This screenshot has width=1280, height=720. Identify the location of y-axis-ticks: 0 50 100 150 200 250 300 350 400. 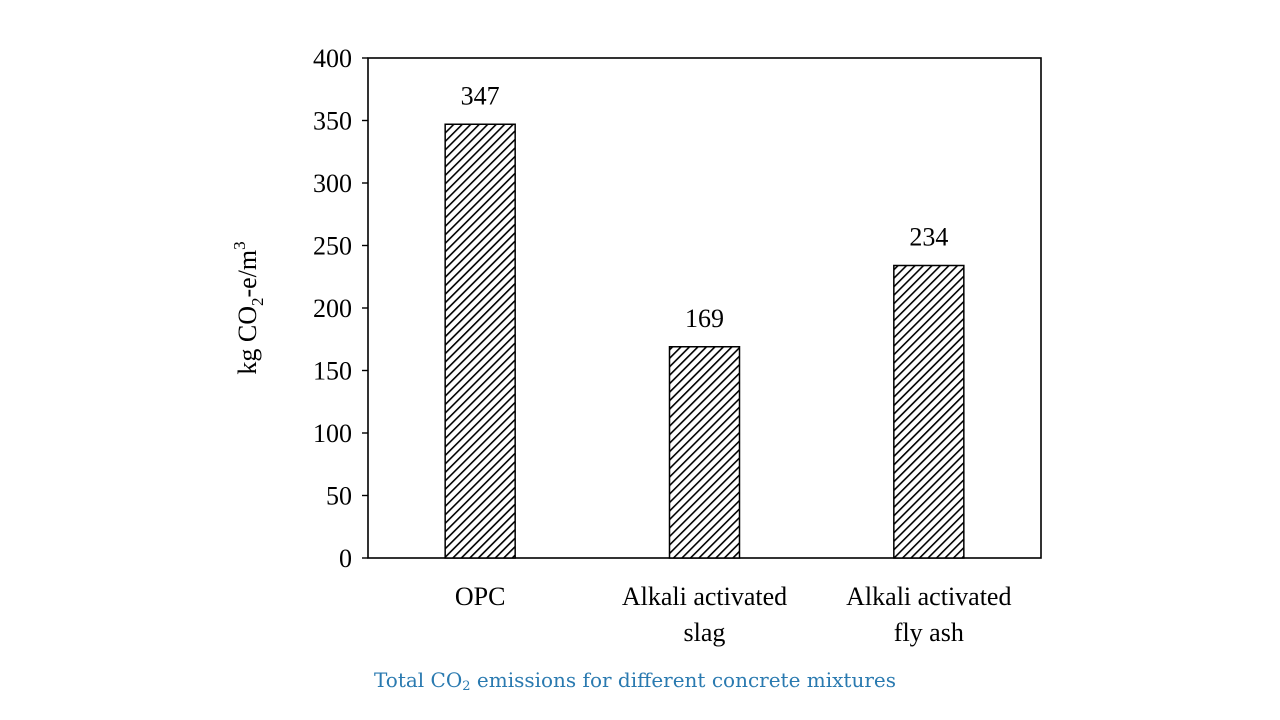
(340, 308).